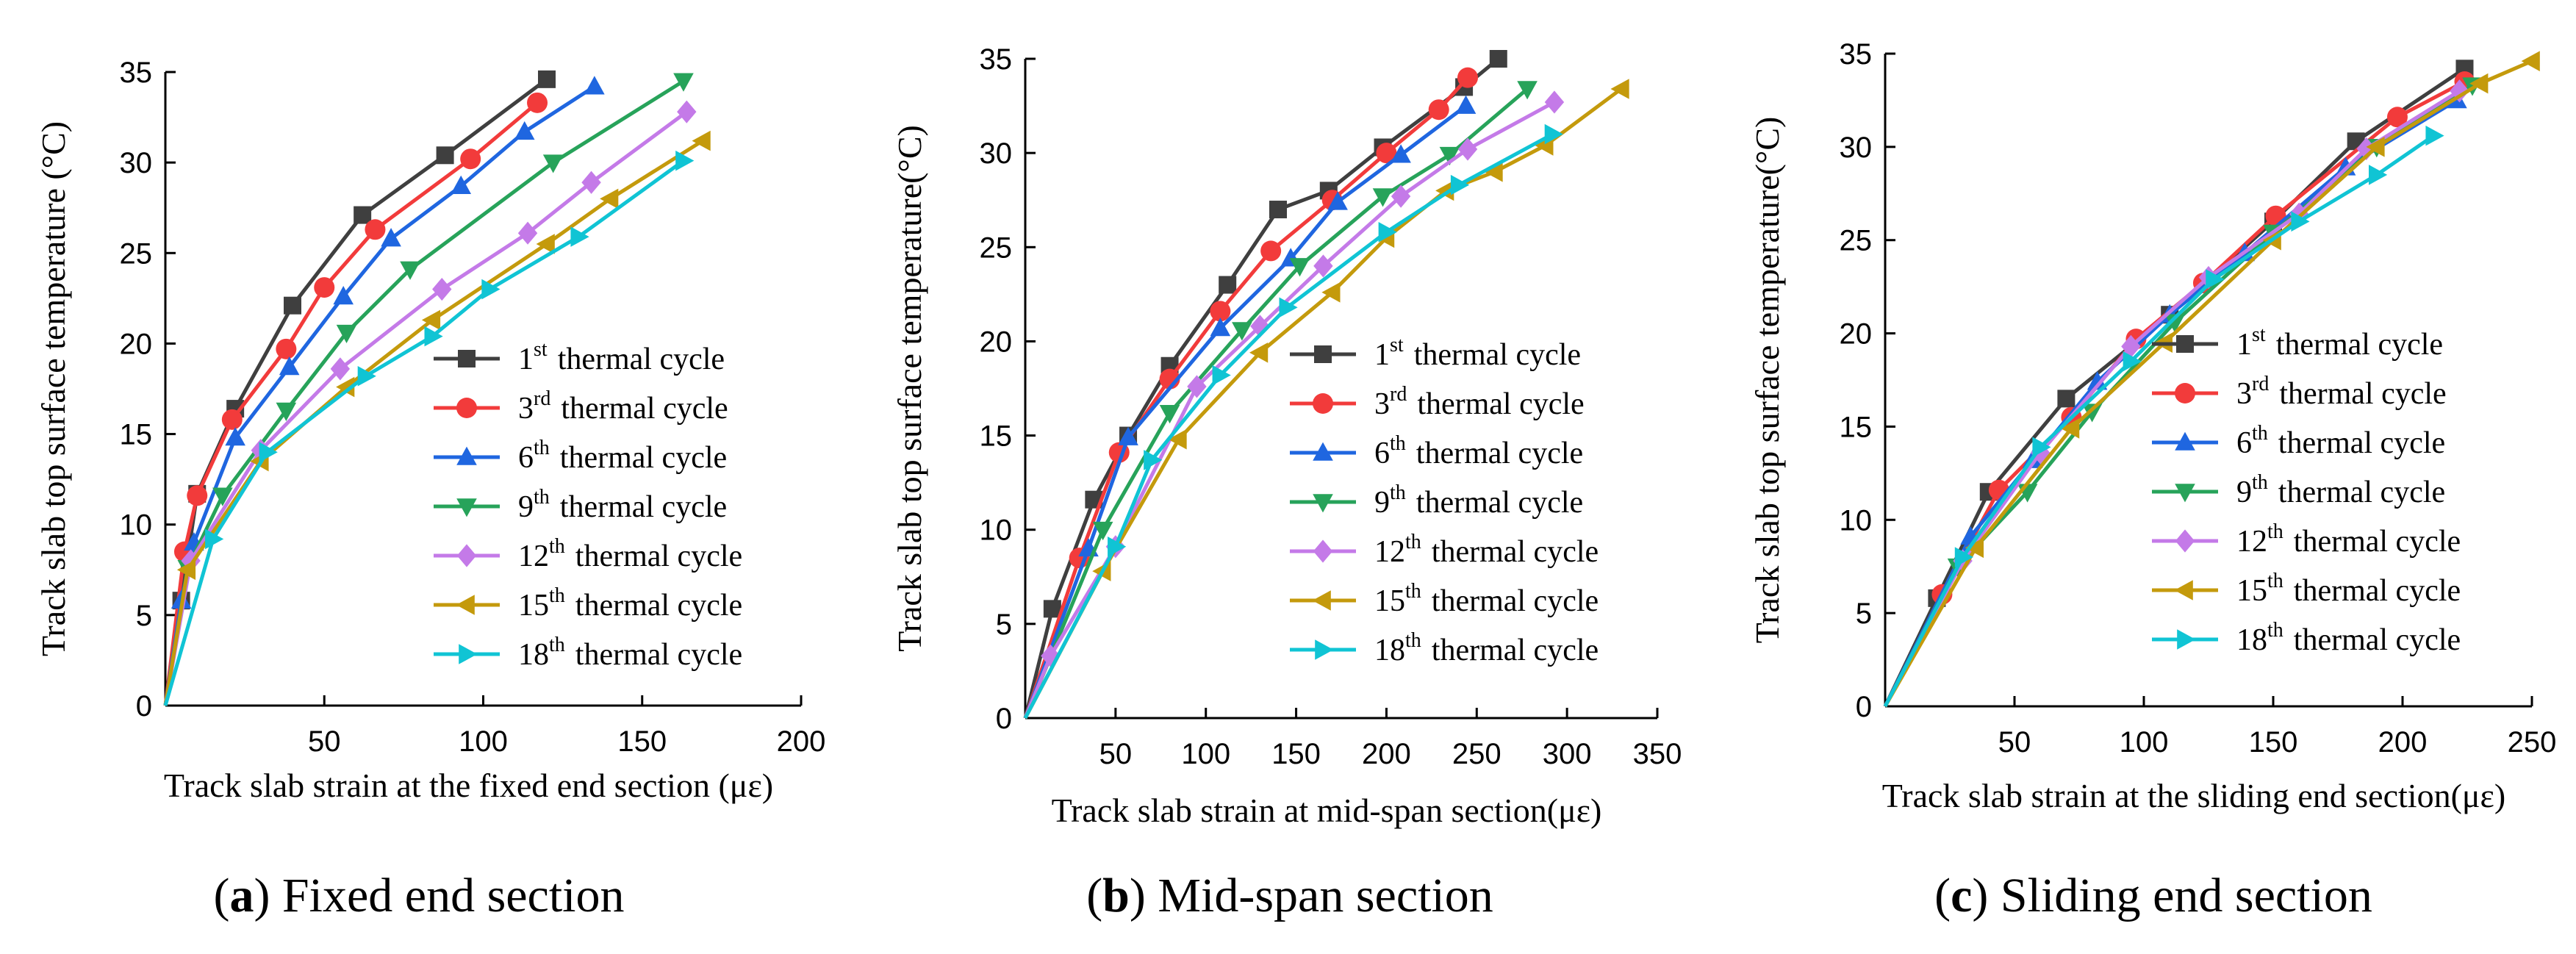  What do you see at coordinates (2273, 742) in the screenshot?
I see `x-tick-label: 150` at bounding box center [2273, 742].